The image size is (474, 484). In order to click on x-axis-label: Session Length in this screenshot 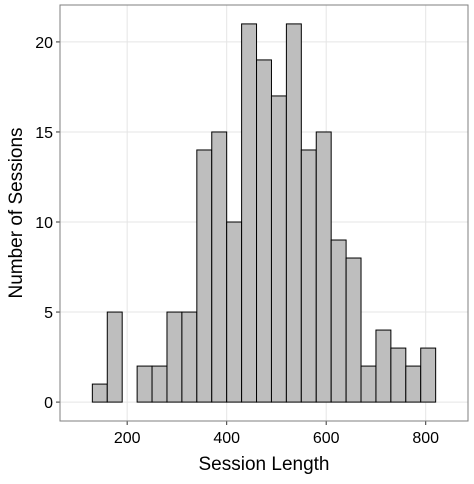, I will do `click(264, 464)`.